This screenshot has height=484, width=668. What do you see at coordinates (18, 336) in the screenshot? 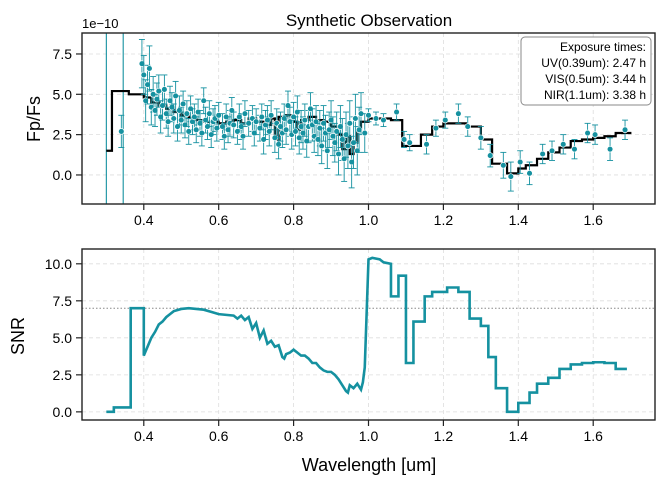
I see `y-axis-label: SNR` at bounding box center [18, 336].